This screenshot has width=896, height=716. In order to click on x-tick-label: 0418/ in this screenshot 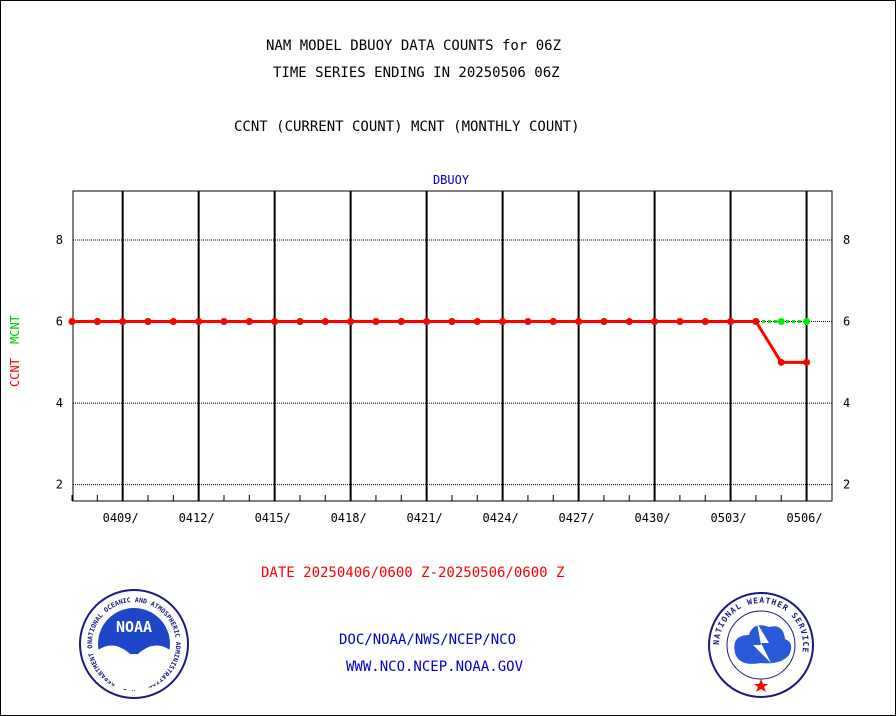, I will do `click(349, 518)`.